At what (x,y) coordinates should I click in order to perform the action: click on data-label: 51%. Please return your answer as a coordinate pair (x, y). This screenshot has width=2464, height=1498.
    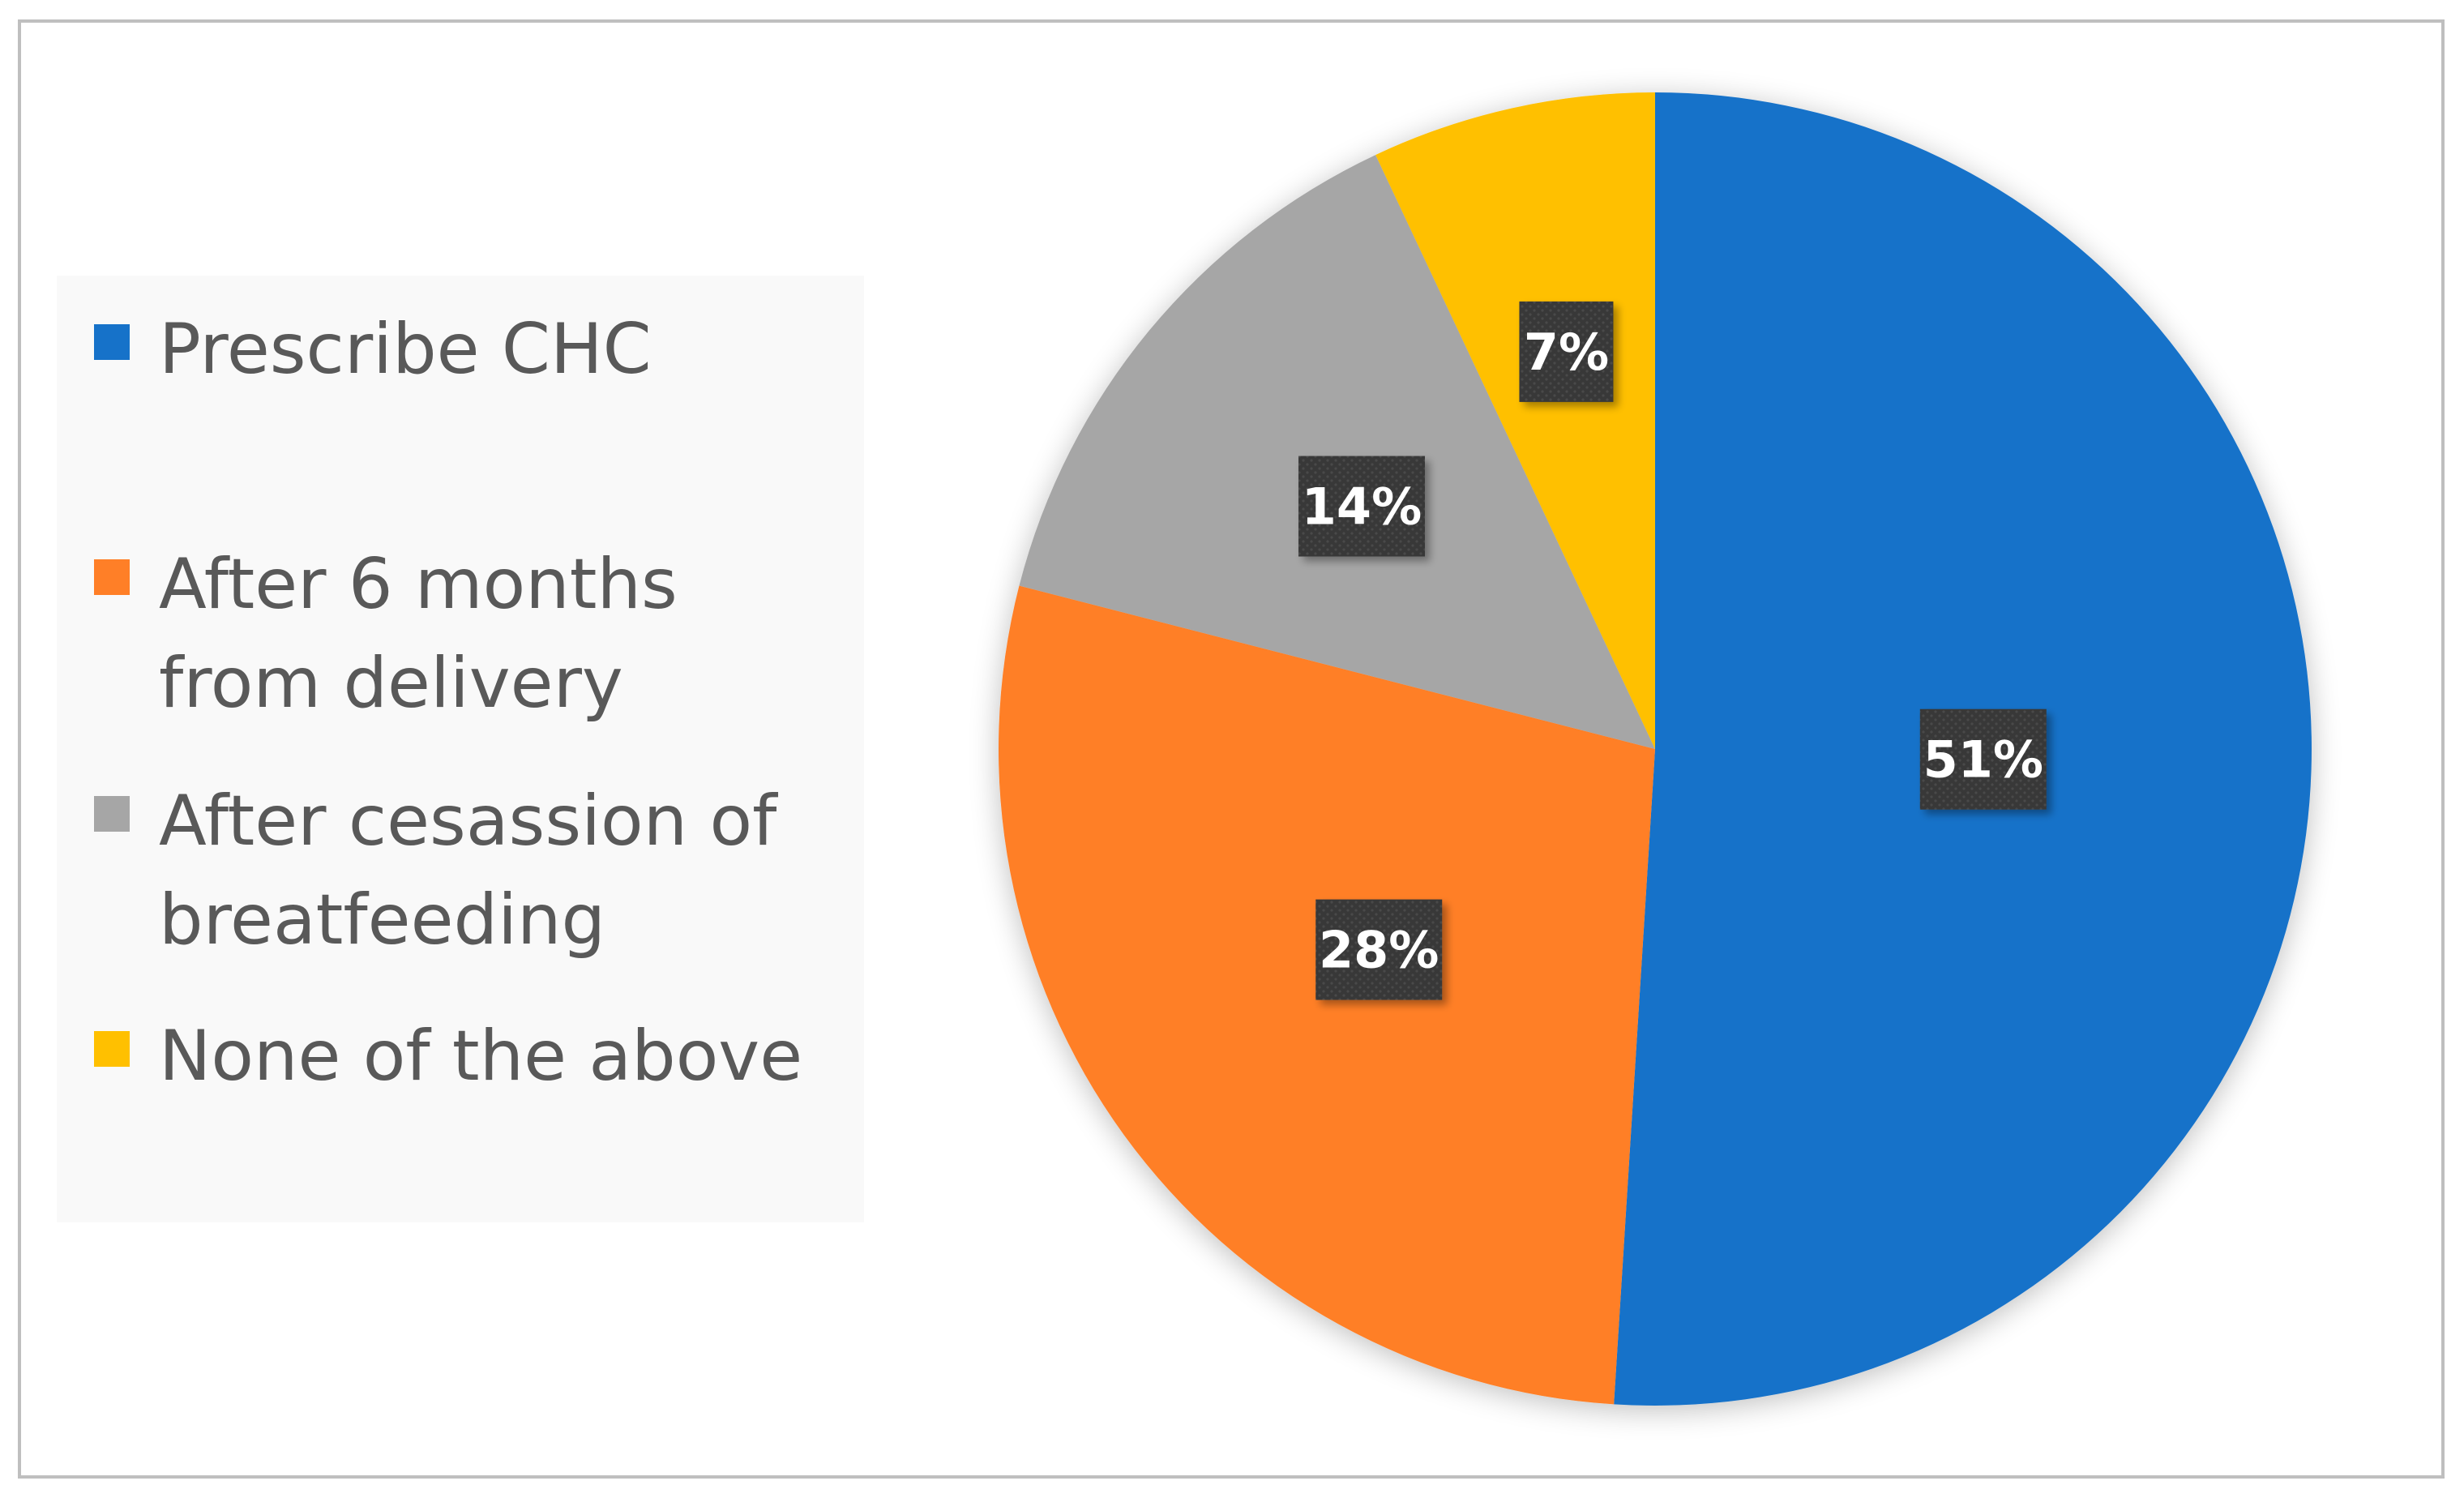
    Looking at the image, I should click on (1983, 759).